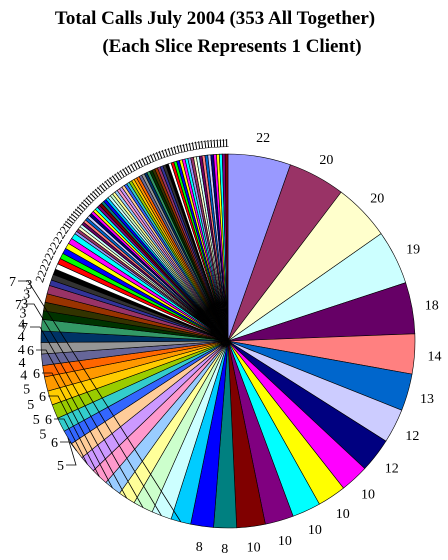 Image resolution: width=448 pixels, height=560 pixels. What do you see at coordinates (226, 247) in the screenshot?
I see `pie-slice` at bounding box center [226, 247].